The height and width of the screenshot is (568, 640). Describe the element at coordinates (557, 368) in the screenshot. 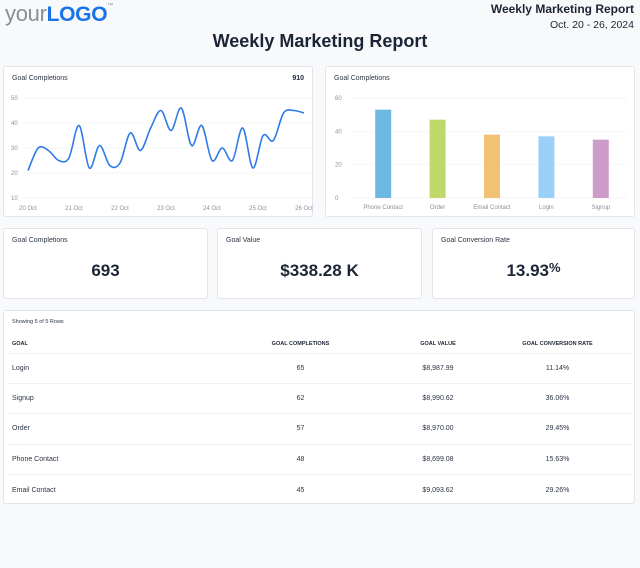

I see `table-cell: 11.14%` at that location.